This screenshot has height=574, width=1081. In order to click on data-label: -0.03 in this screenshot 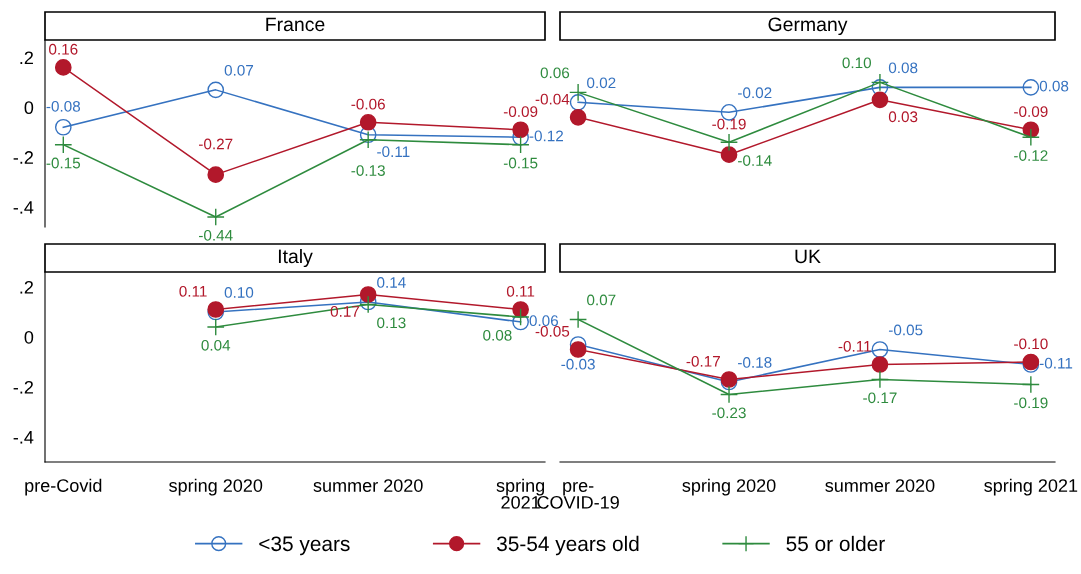, I will do `click(578, 364)`.